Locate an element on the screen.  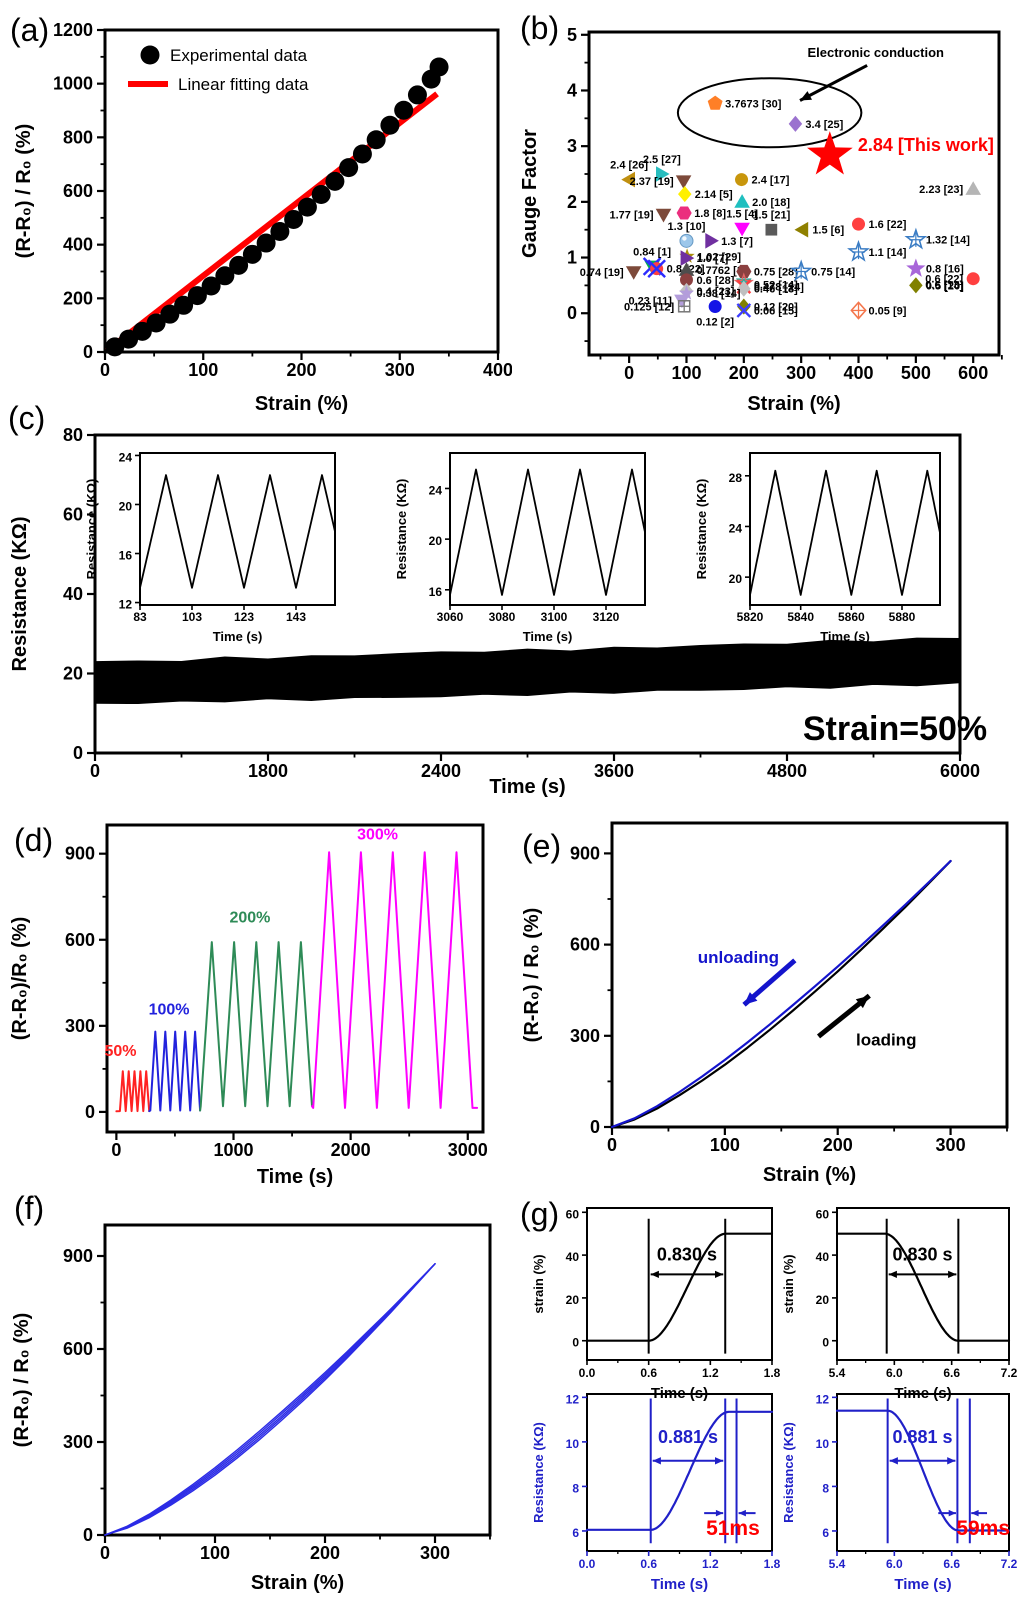
svg-text: 2.37 [19] is located at coordinates (652, 182).